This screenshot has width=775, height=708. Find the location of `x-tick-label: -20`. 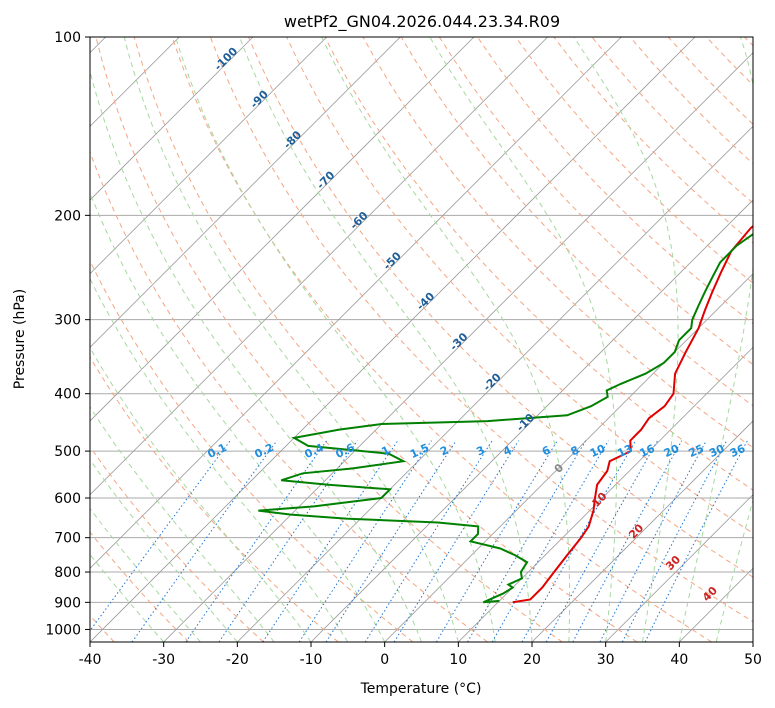

x-tick-label: -20 is located at coordinates (237, 660).